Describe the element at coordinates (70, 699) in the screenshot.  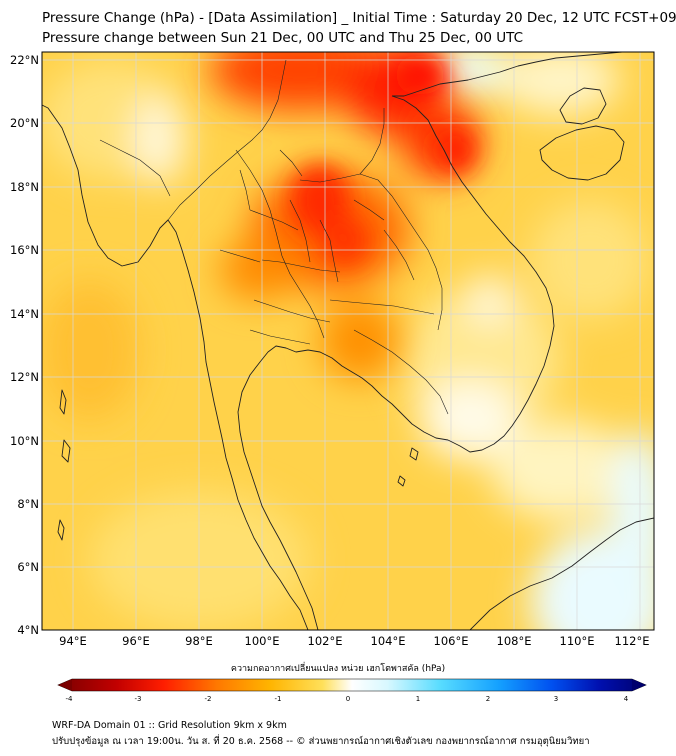
I see `colorbar-tick: -4` at that location.